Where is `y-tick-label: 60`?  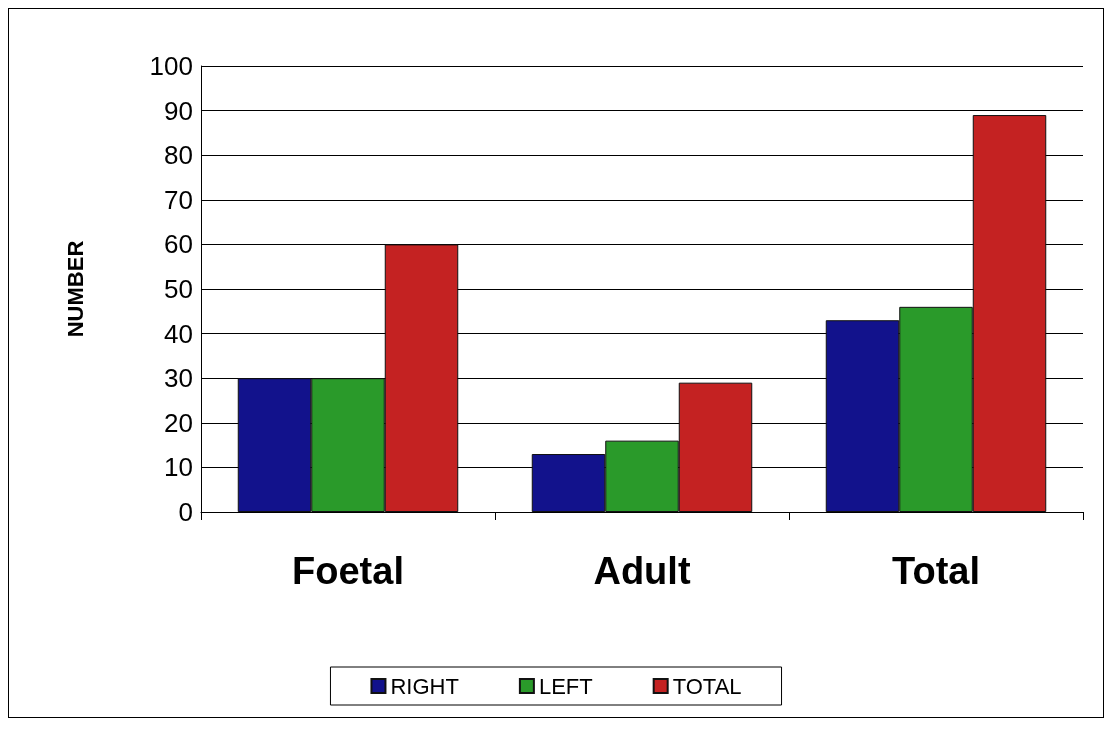
y-tick-label: 60 is located at coordinates (178, 244).